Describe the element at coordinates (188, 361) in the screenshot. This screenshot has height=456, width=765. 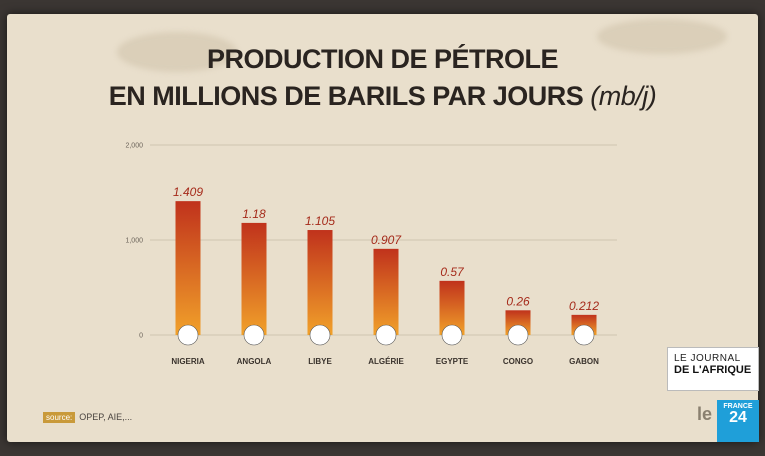
I see `category-label: NIGERIA` at that location.